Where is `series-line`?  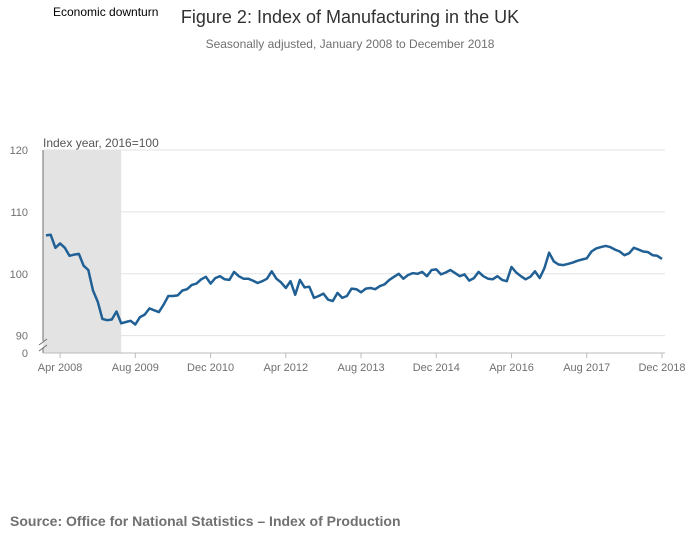 series-line is located at coordinates (354, 279).